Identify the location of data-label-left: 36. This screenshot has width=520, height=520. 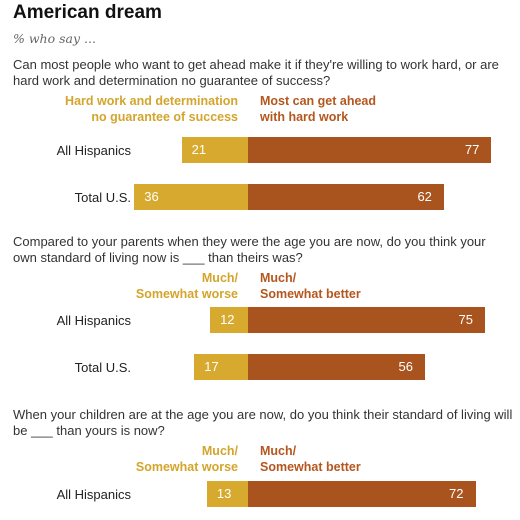
(151, 196).